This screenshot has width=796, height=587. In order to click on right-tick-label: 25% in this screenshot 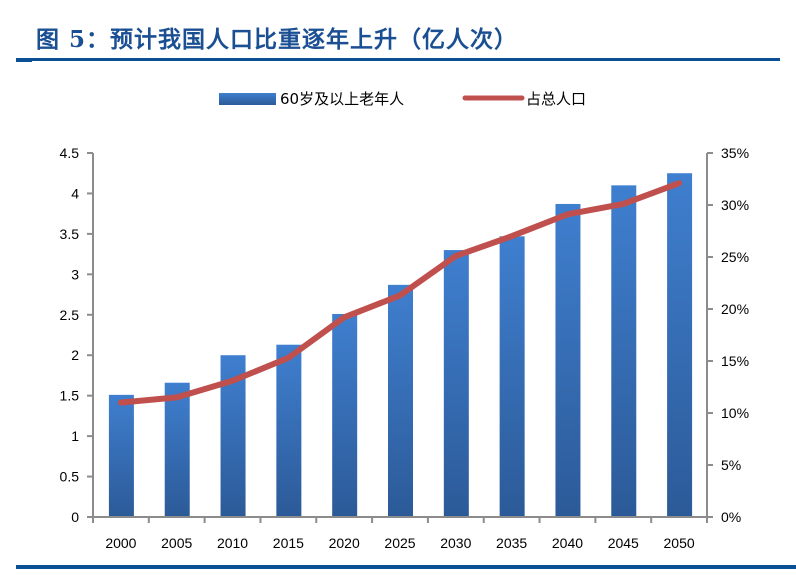, I will do `click(735, 257)`.